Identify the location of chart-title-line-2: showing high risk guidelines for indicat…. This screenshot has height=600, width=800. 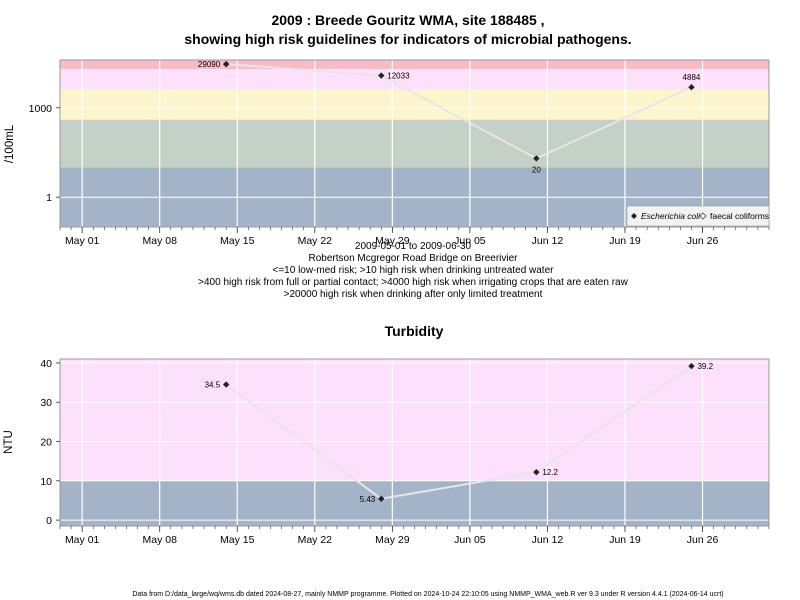
(407, 39).